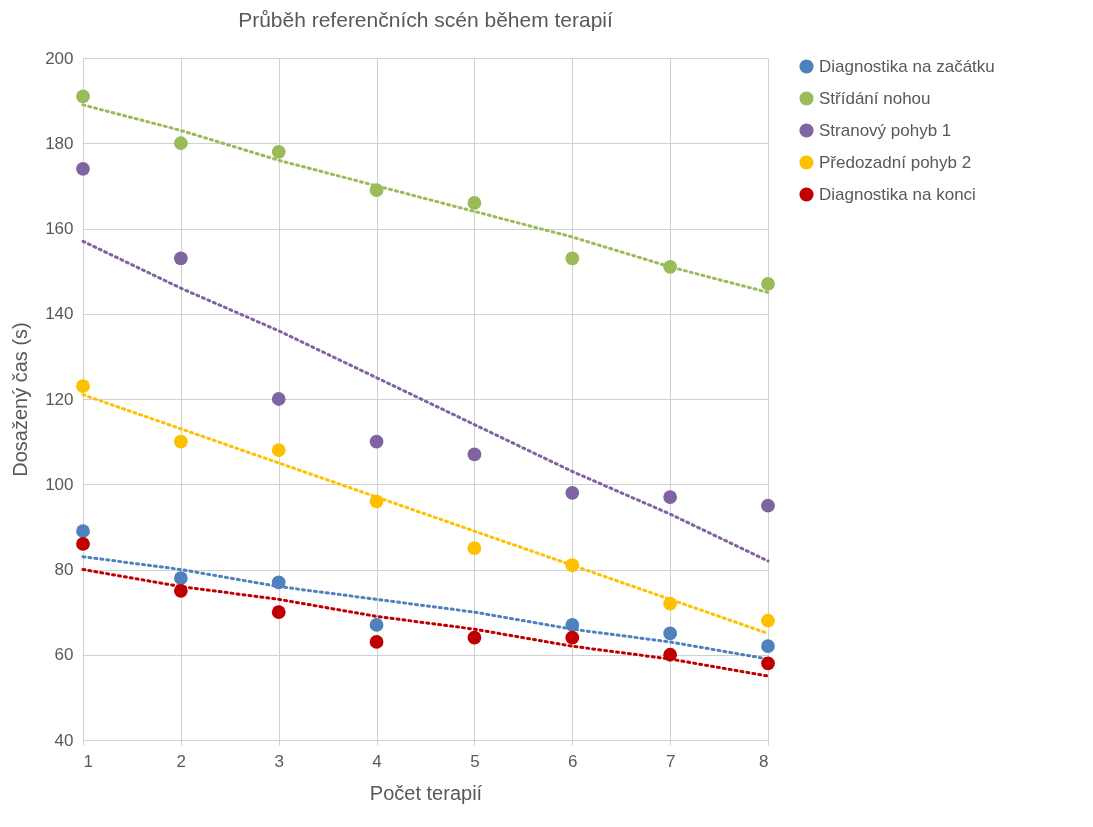  Describe the element at coordinates (907, 66) in the screenshot. I see `legend-label: Diagnostika na začátku` at that location.